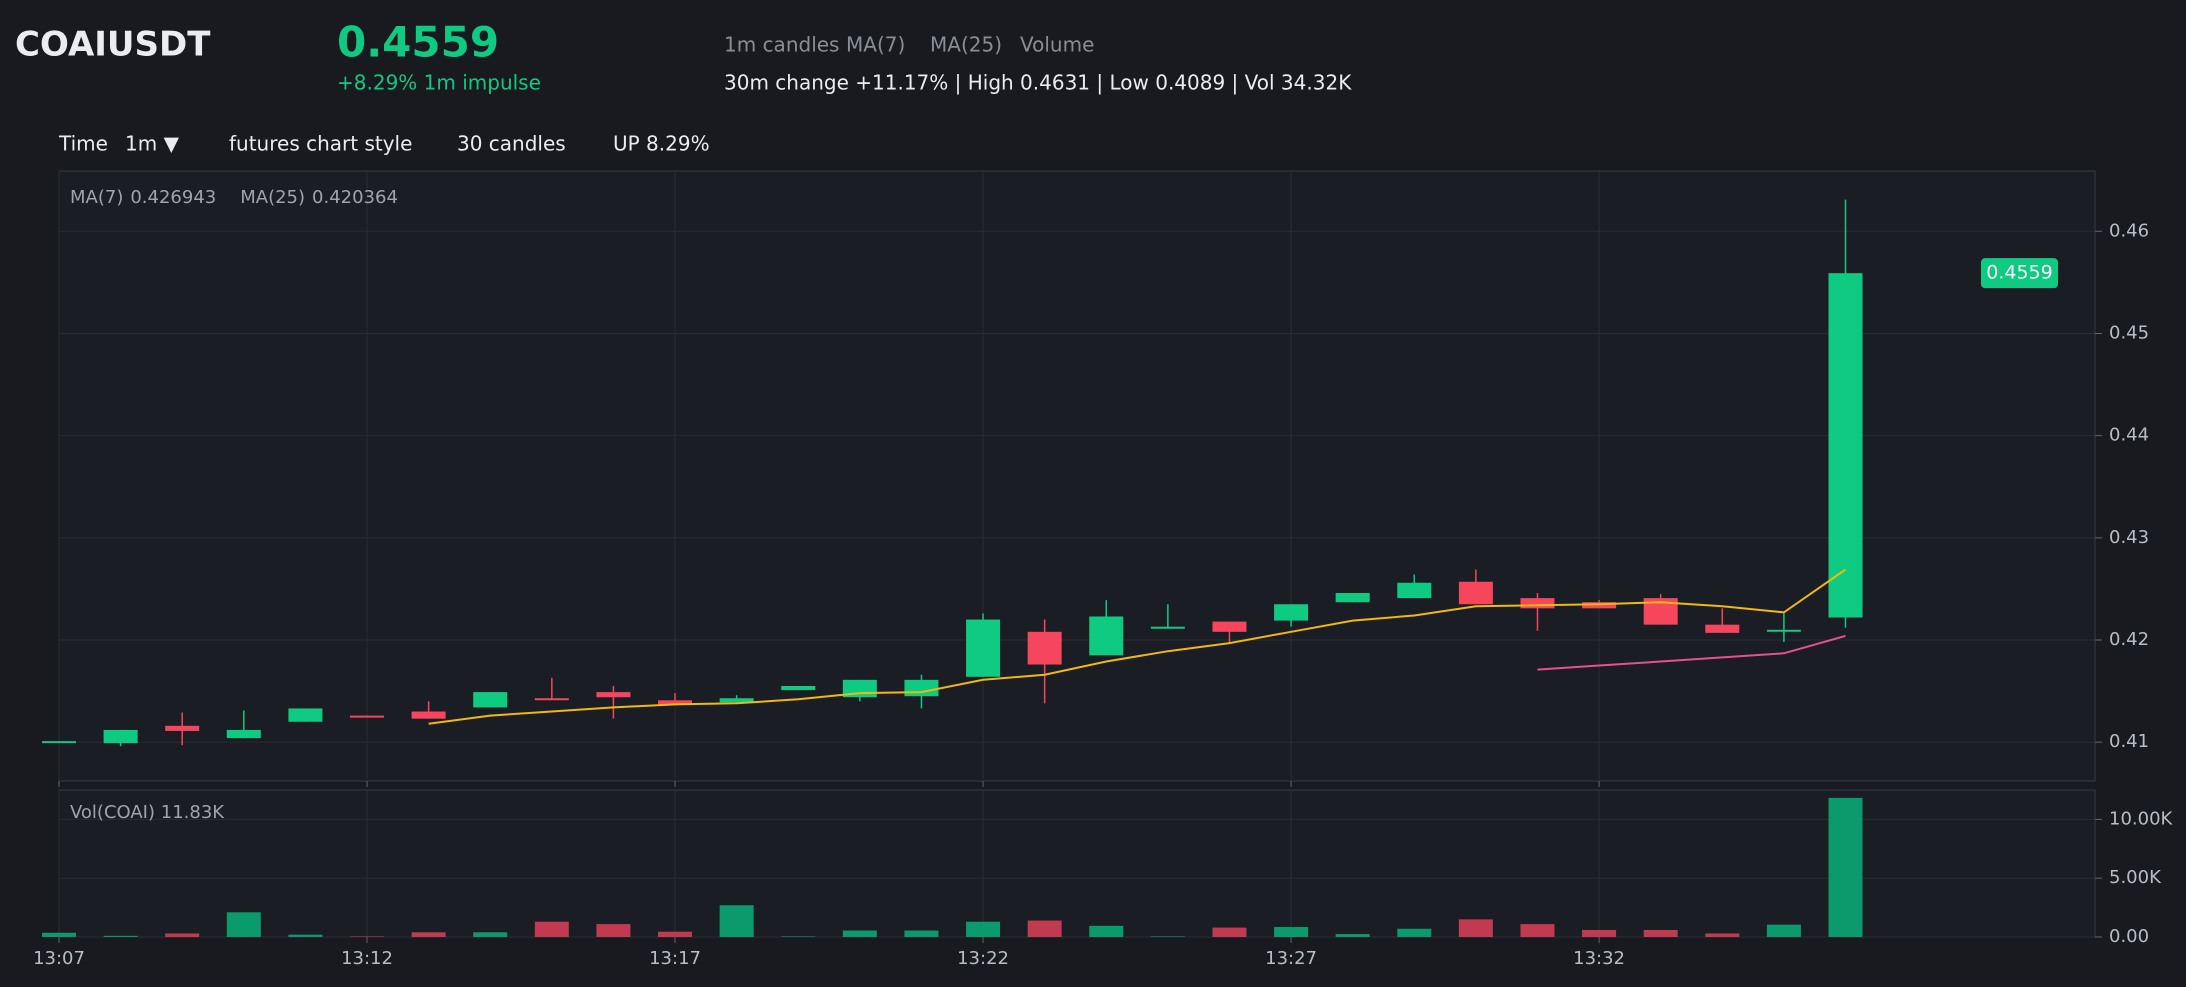 Image resolution: width=2186 pixels, height=987 pixels. Describe the element at coordinates (2129, 332) in the screenshot. I see `y-tick-label: 0.45` at that location.